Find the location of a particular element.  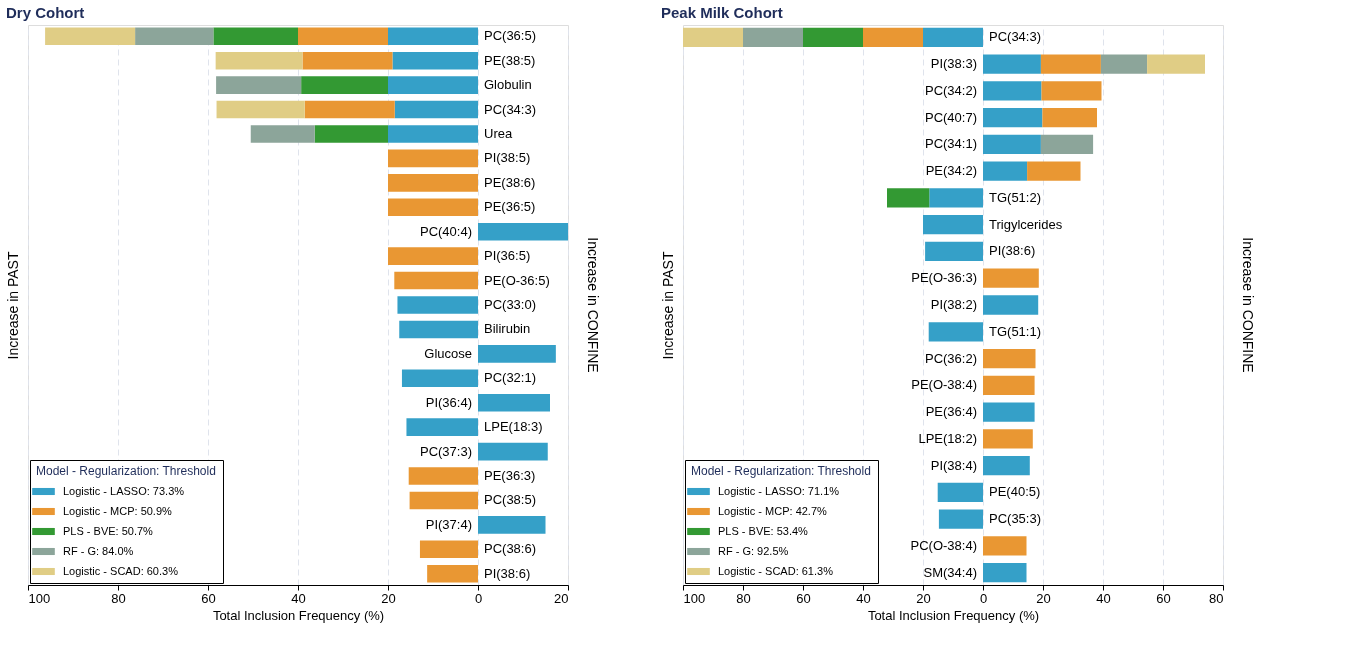

y-tick-label: PI(38:3) is located at coordinates (953, 64).